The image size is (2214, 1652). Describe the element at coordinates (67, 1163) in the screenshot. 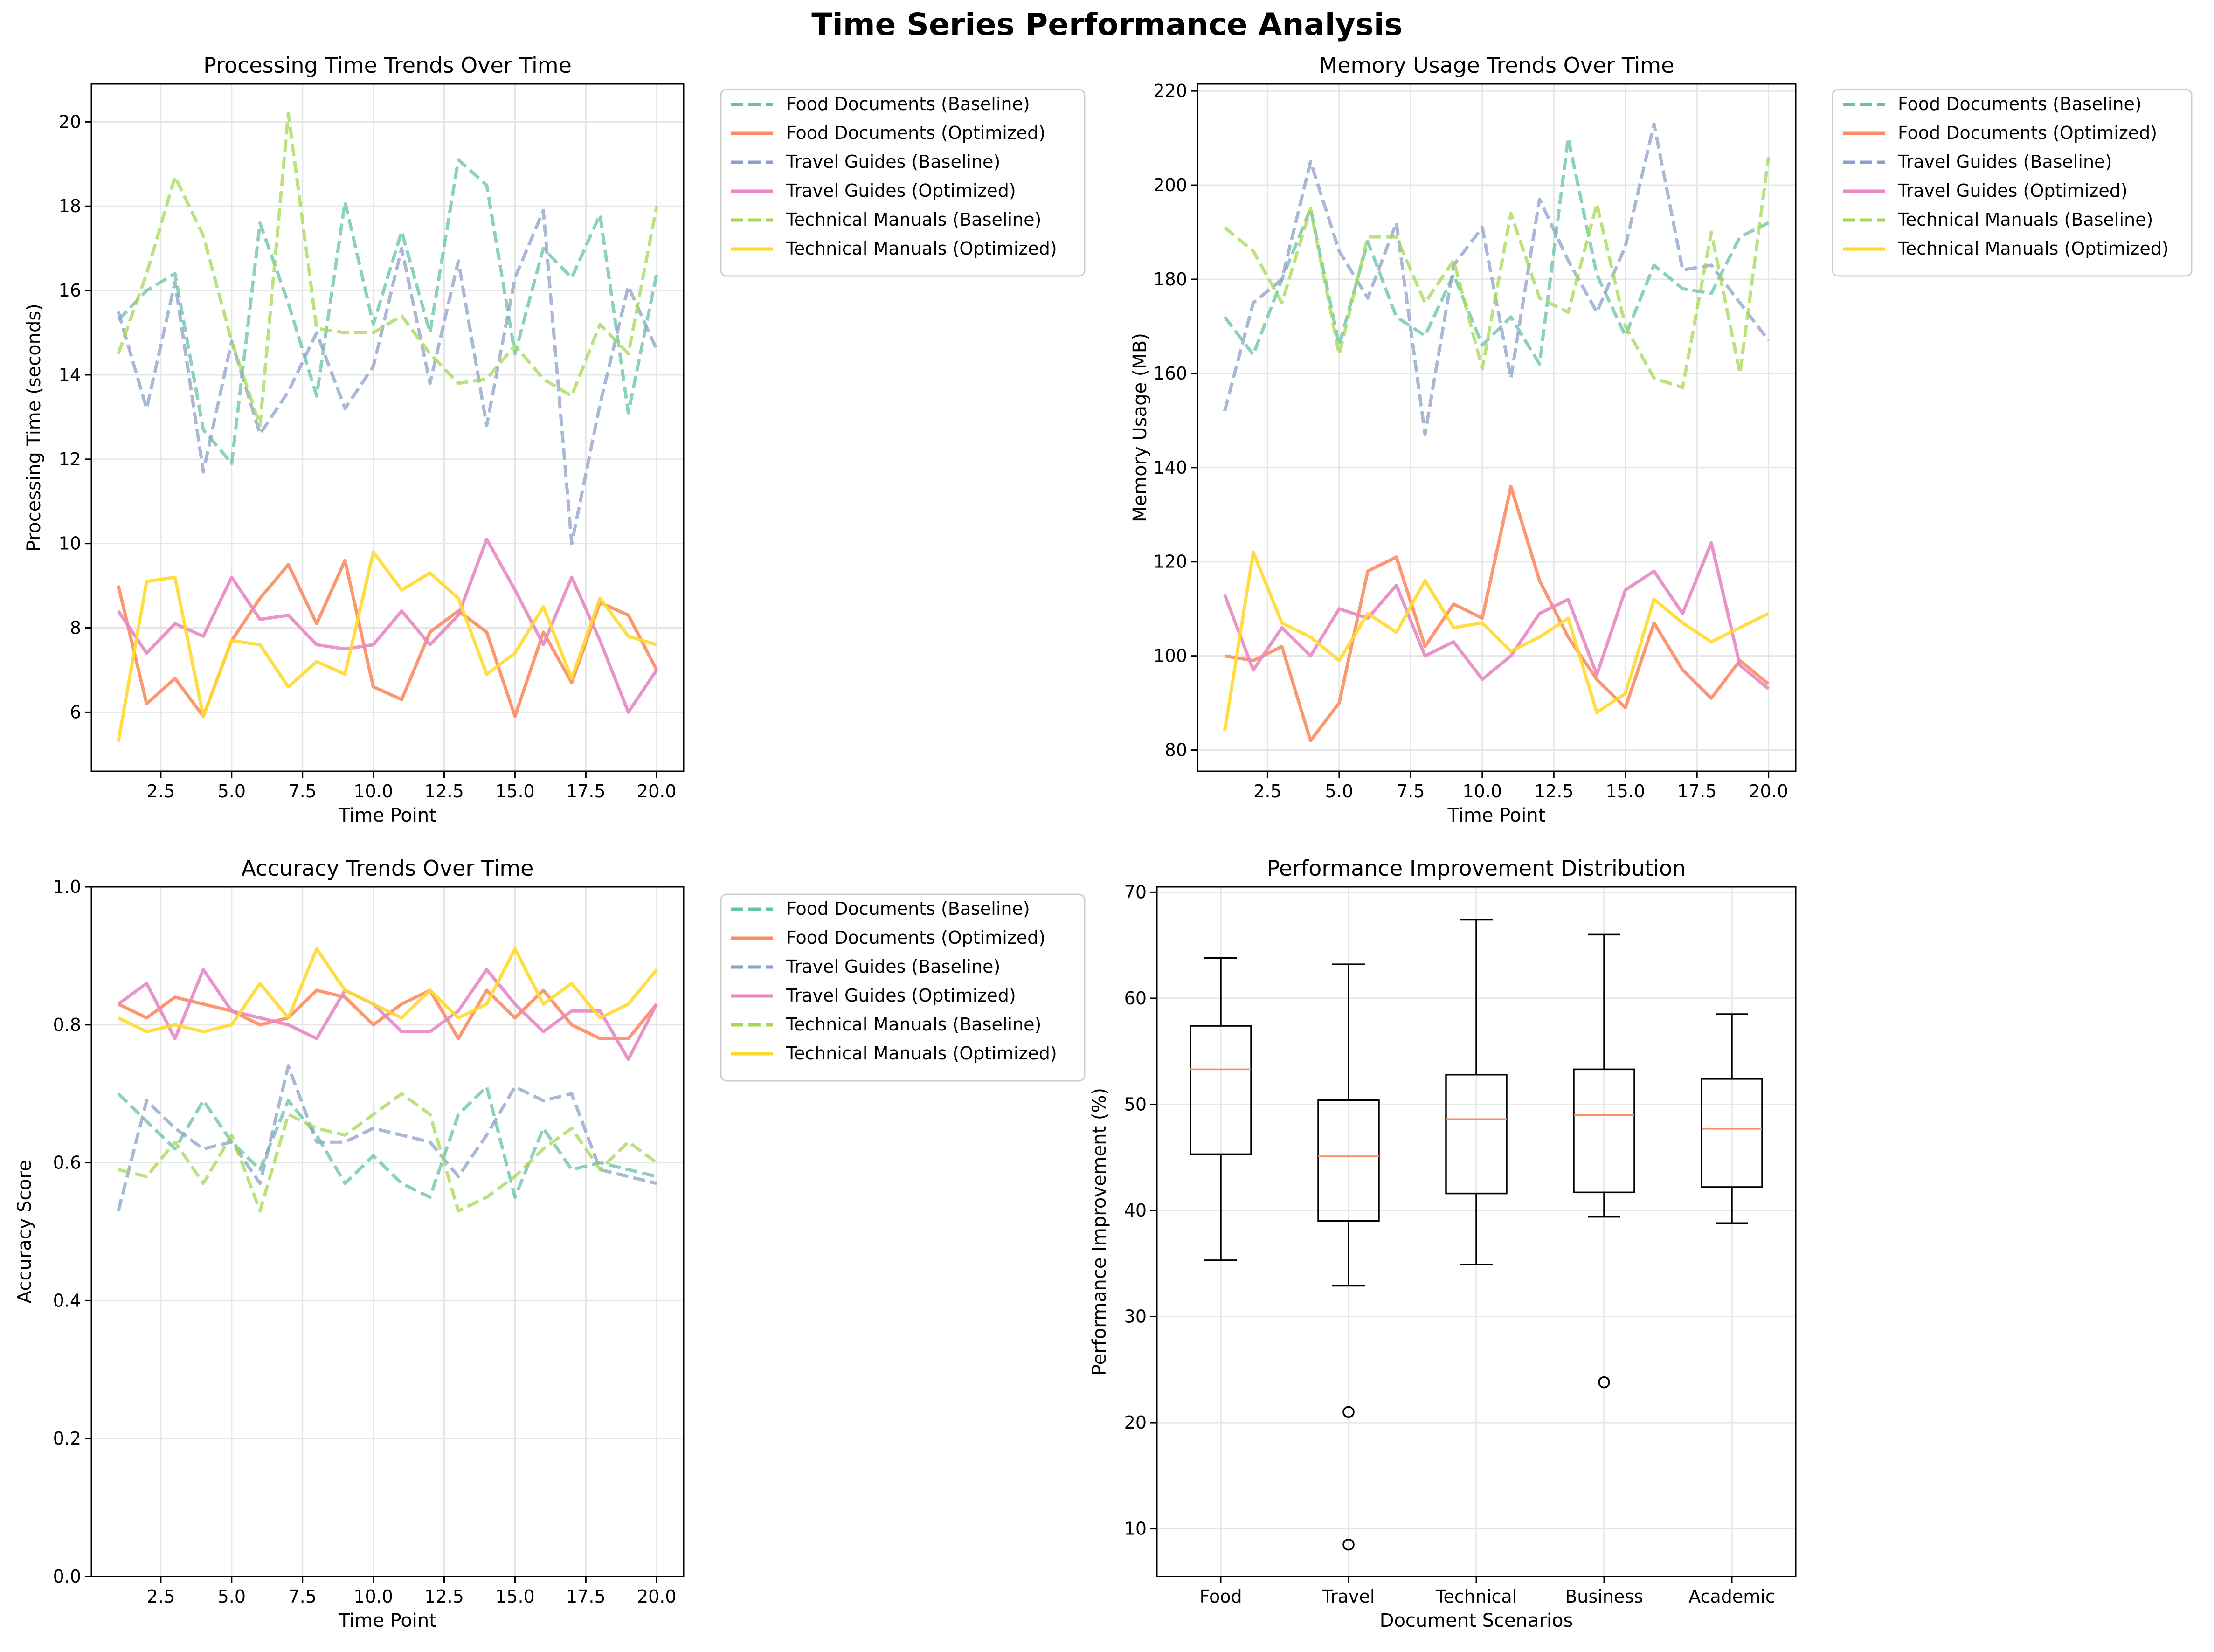

I see `y-tick-label: 0.6` at that location.